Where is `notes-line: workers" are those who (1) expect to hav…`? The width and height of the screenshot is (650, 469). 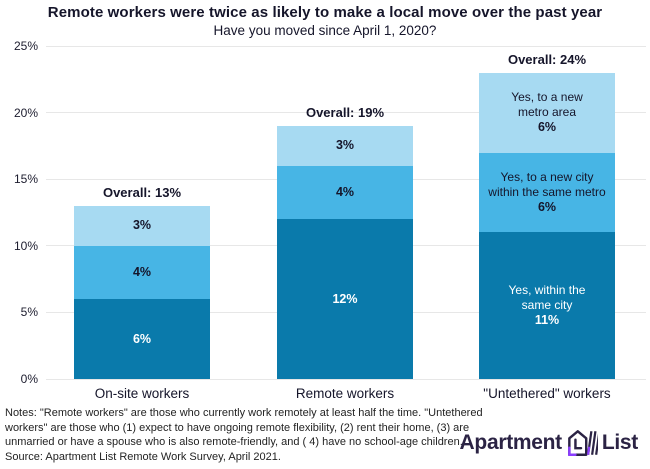 notes-line: workers" are those who (1) expect to hav… is located at coordinates (237, 427).